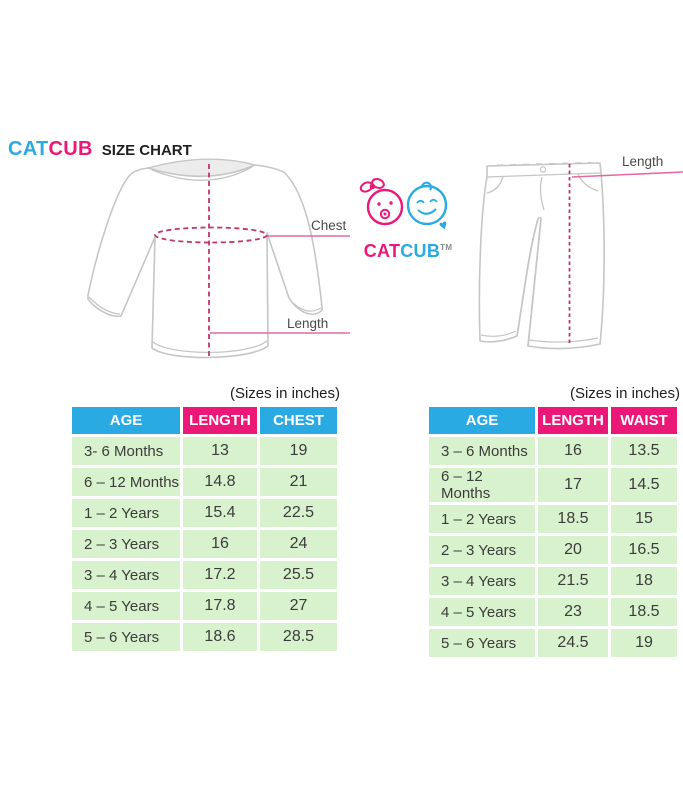 The width and height of the screenshot is (683, 800). Describe the element at coordinates (146, 150) in the screenshot. I see `title-suffix: SIZE CHART` at that location.